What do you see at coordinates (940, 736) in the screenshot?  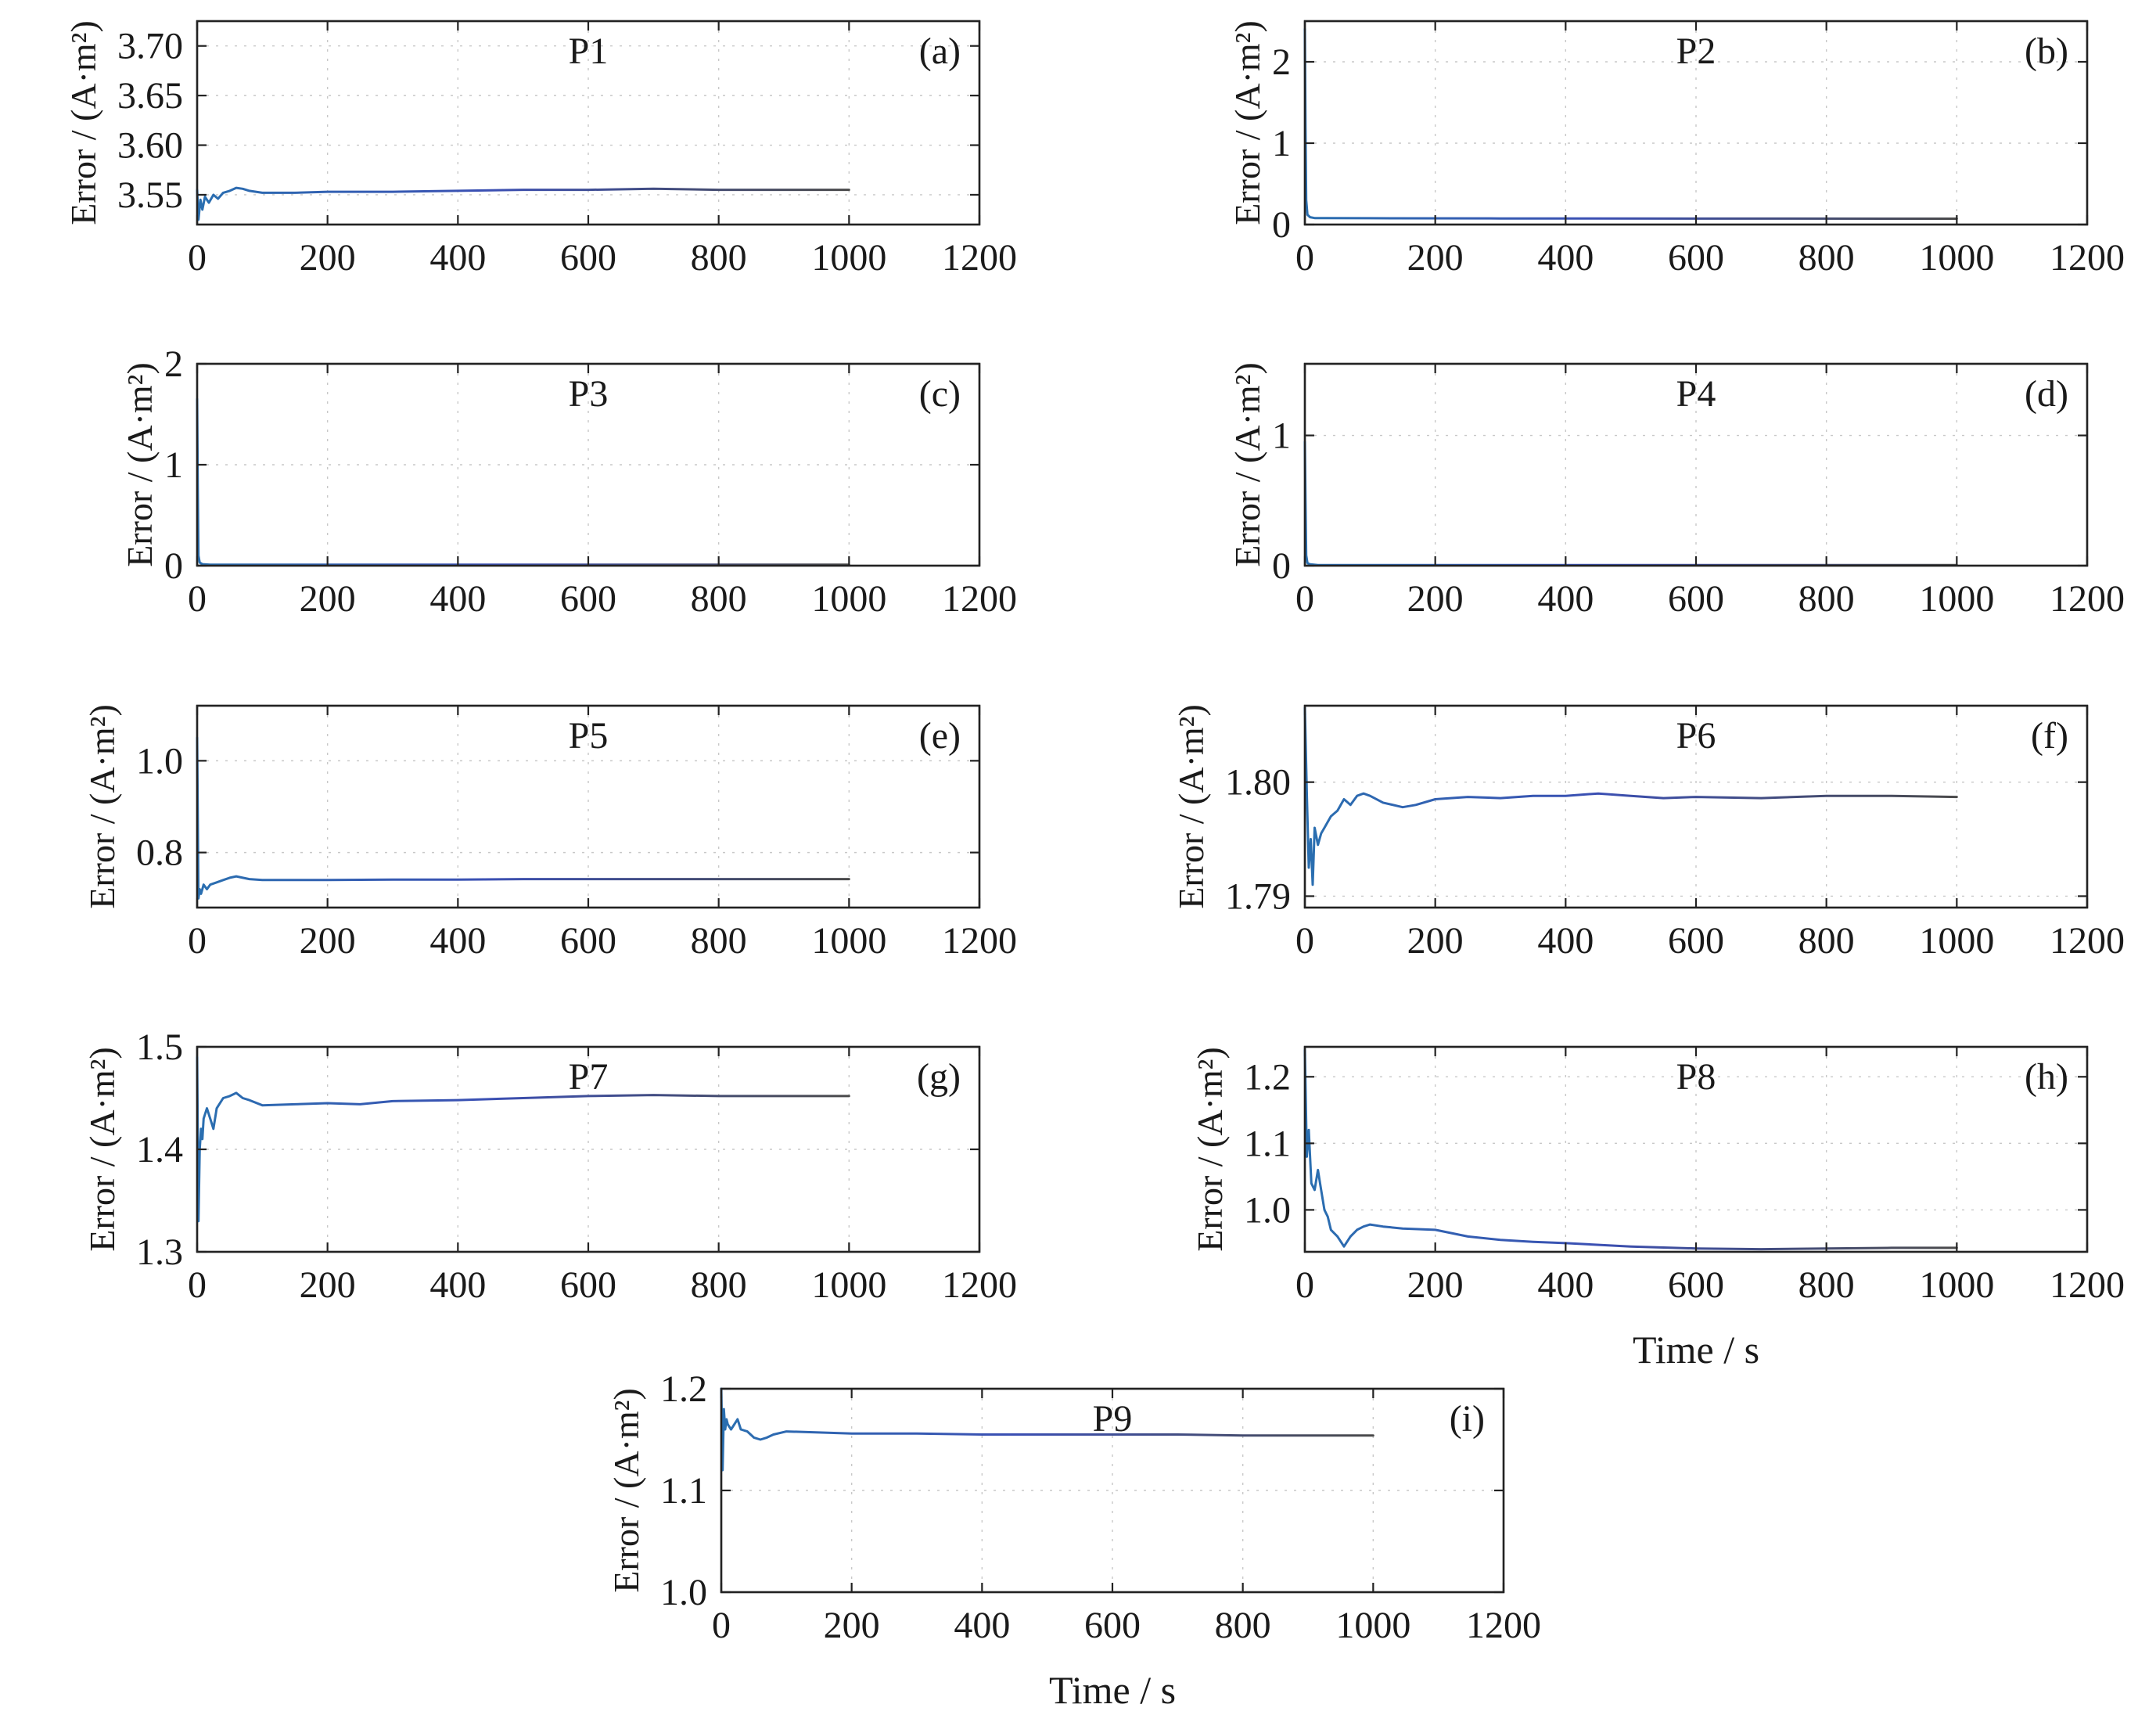 I see `panel-tag: (e)` at bounding box center [940, 736].